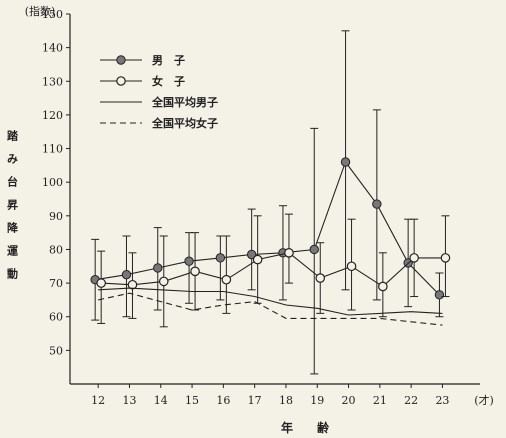 The width and height of the screenshot is (506, 438). I want to click on x-tick-label: 20, so click(349, 400).